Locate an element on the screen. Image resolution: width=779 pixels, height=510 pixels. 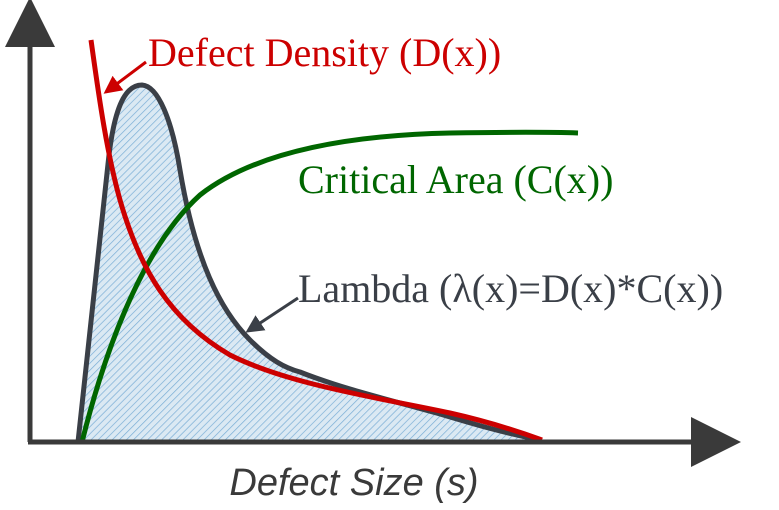
defect-density-label: Defect Density (D(x)) is located at coordinates (324, 52).